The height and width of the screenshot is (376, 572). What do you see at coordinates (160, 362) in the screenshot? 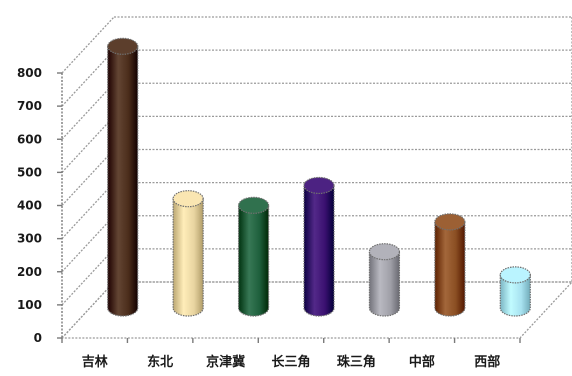
I see `x-category-label: 东北` at bounding box center [160, 362].